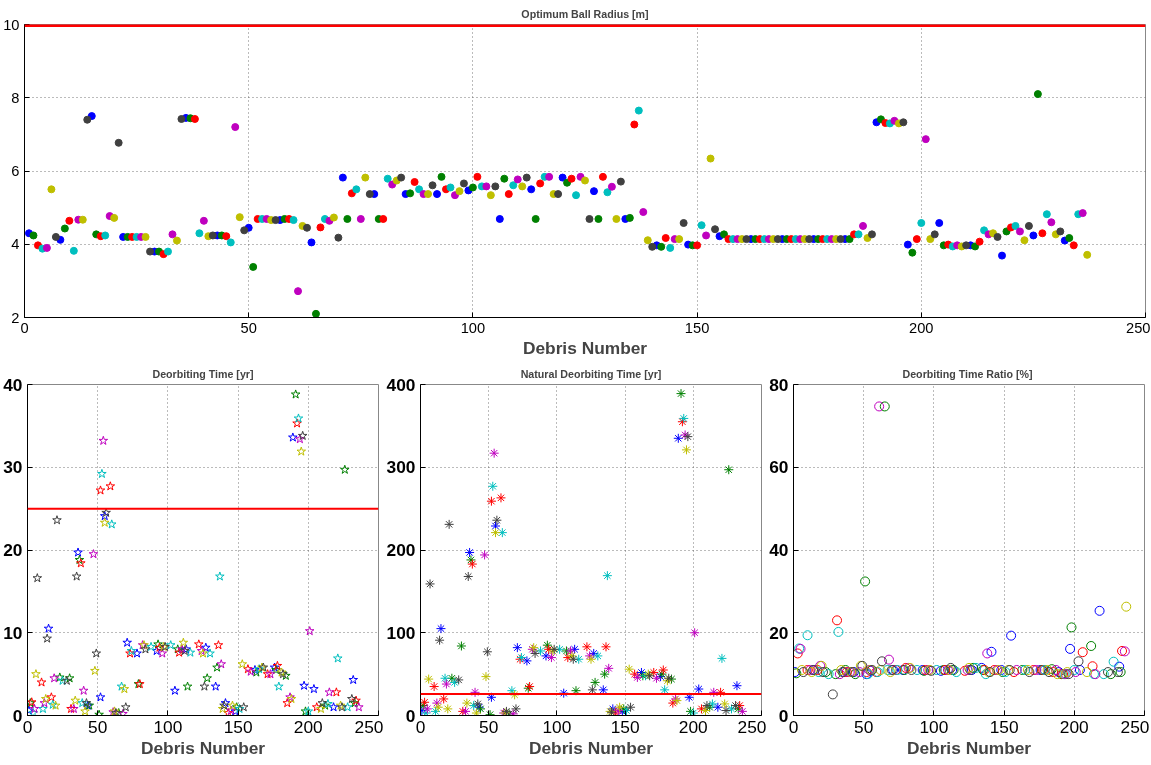 This screenshot has width=1151, height=765. What do you see at coordinates (967, 373) in the screenshot?
I see `chart-title: Deorbiting Time Ratio [%]` at bounding box center [967, 373].